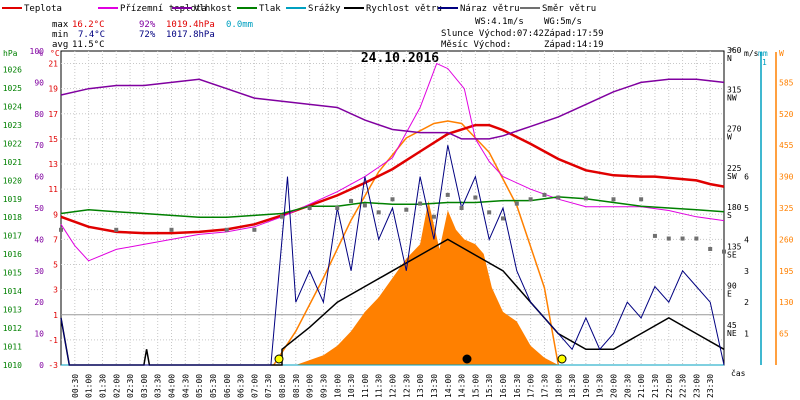 This screenshot has width=800, height=400. What do you see at coordinates (12, 236) in the screenshot?
I see `axis-hpa-tick-7: 1017` at bounding box center [12, 236].